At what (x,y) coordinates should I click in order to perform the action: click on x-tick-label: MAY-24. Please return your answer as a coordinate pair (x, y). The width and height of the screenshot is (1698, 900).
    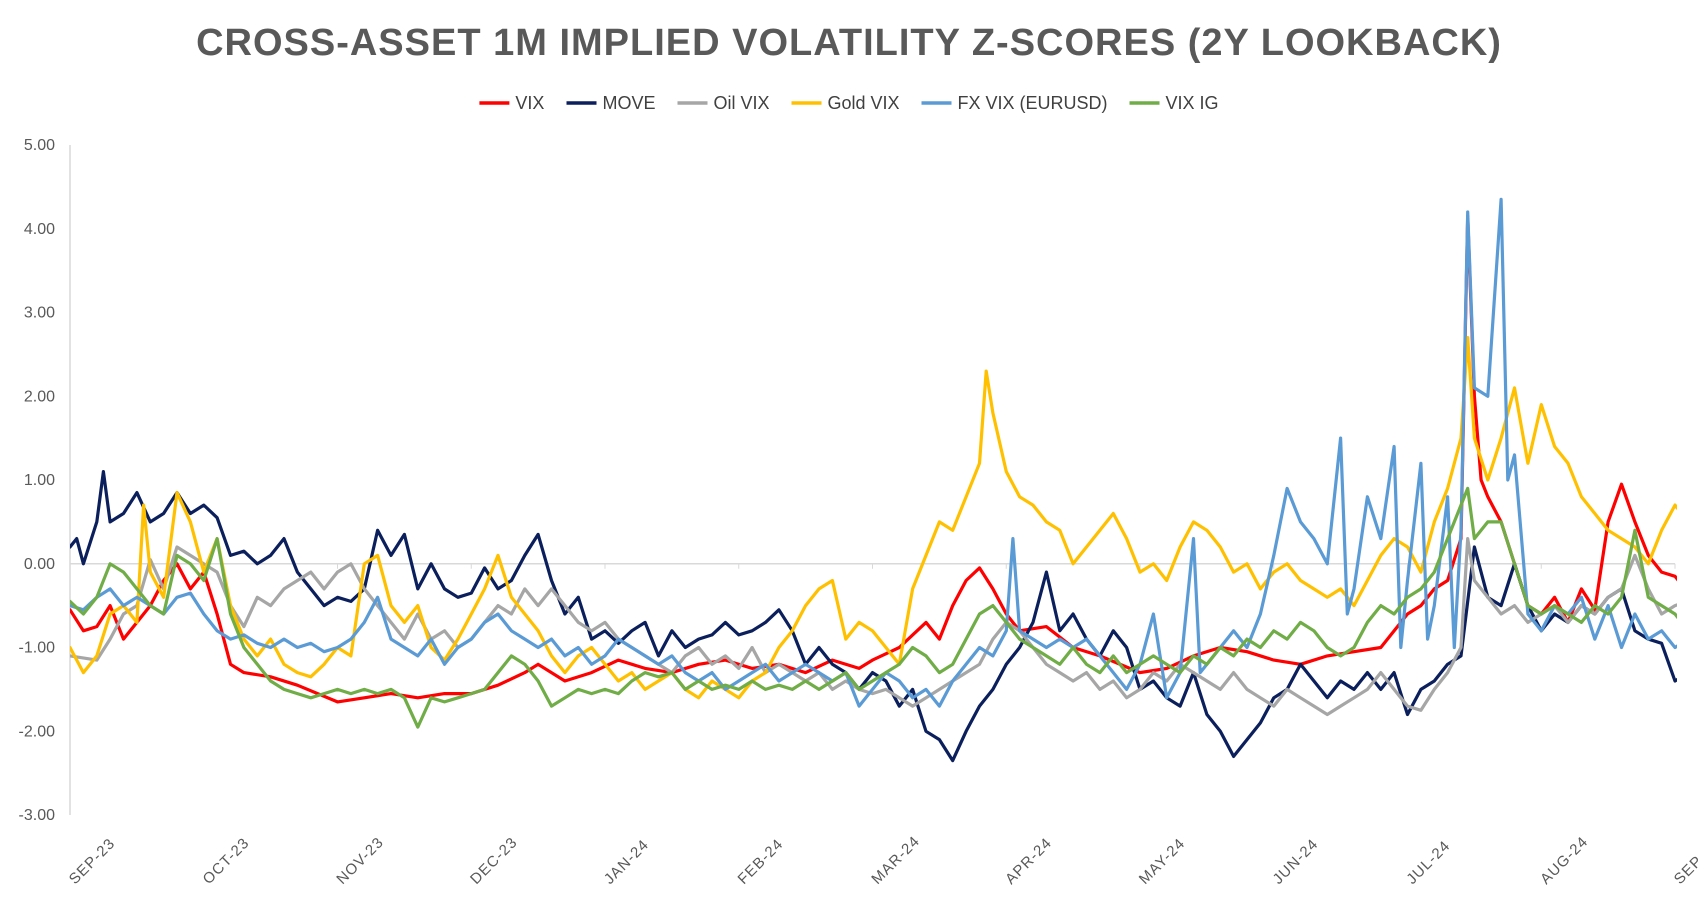
    Looking at the image, I should click on (1162, 861).